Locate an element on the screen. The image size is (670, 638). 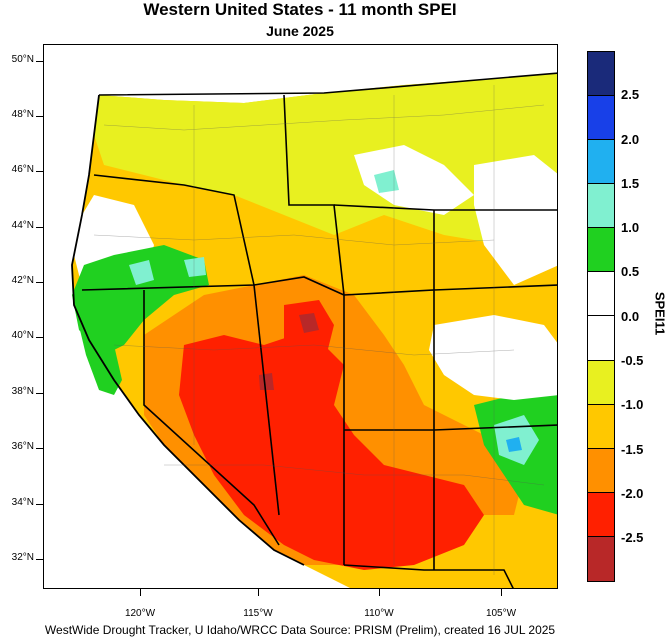
lat-label-32: 32°N is located at coordinates (22, 557).